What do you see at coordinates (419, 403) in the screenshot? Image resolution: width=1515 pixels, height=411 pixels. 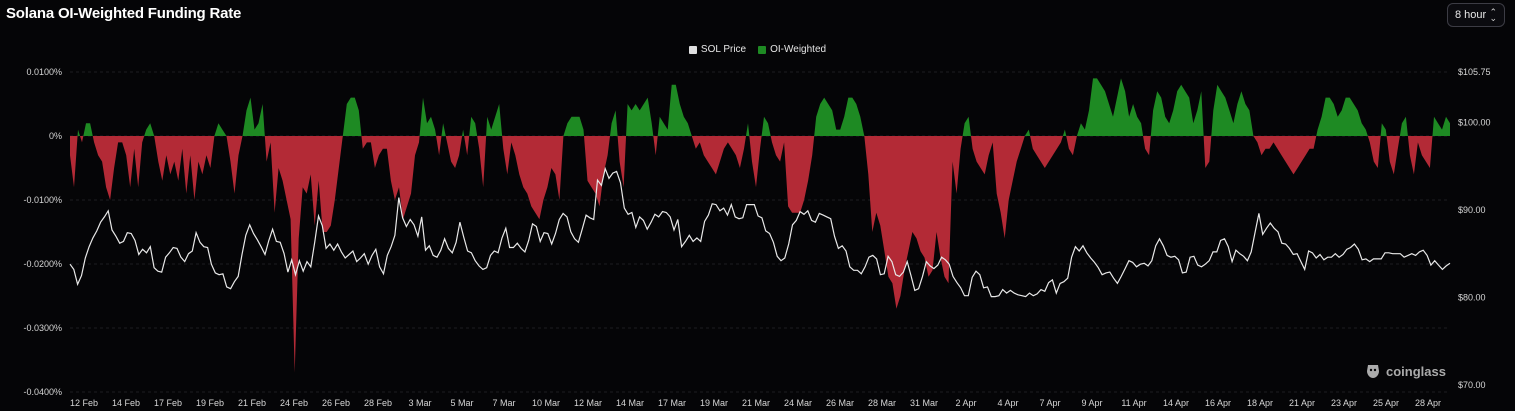 I see `x-tick-label: 3 Mar` at bounding box center [419, 403].